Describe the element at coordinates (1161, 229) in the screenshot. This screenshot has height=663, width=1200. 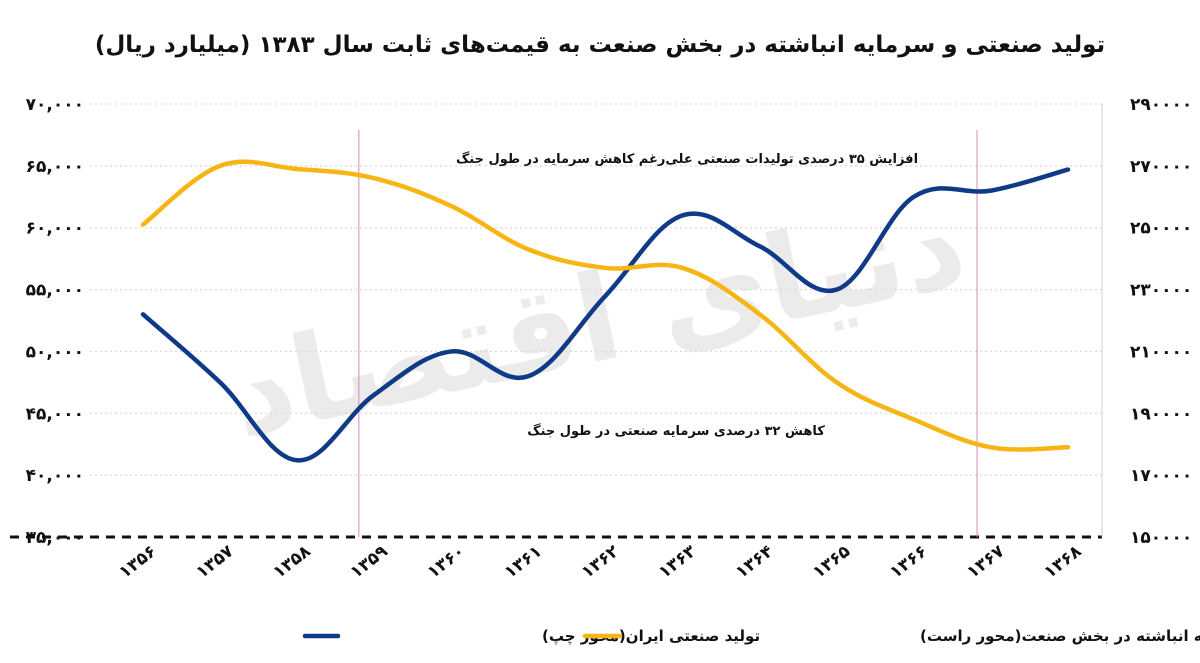
I see `right-tick-label: ۲۵۰۰۰۰` at that location.